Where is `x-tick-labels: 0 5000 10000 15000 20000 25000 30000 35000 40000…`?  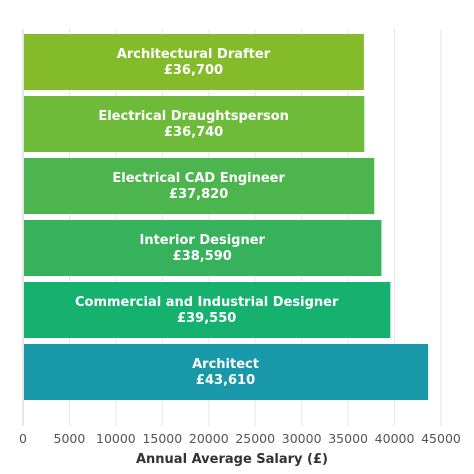 x-tick-labels: 0 5000 10000 15000 20000 25000 30000 35000 40000… is located at coordinates (240, 438).